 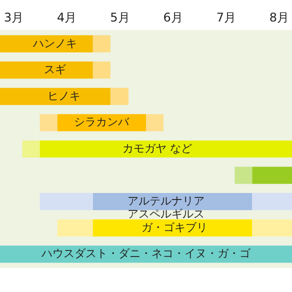 I want to click on y-tick-label: アルテルナリアアスペルギルス, so click(x=165, y=207).